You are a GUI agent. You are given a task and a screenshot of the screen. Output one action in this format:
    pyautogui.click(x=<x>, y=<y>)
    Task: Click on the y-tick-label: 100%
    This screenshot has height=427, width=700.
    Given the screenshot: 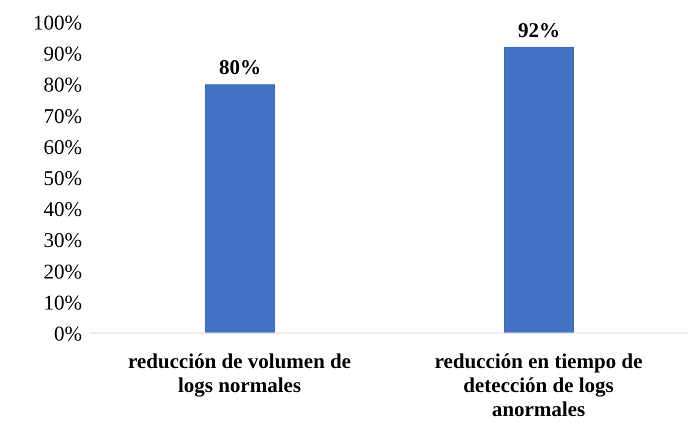 What is the action you would take?
    pyautogui.click(x=57, y=22)
    